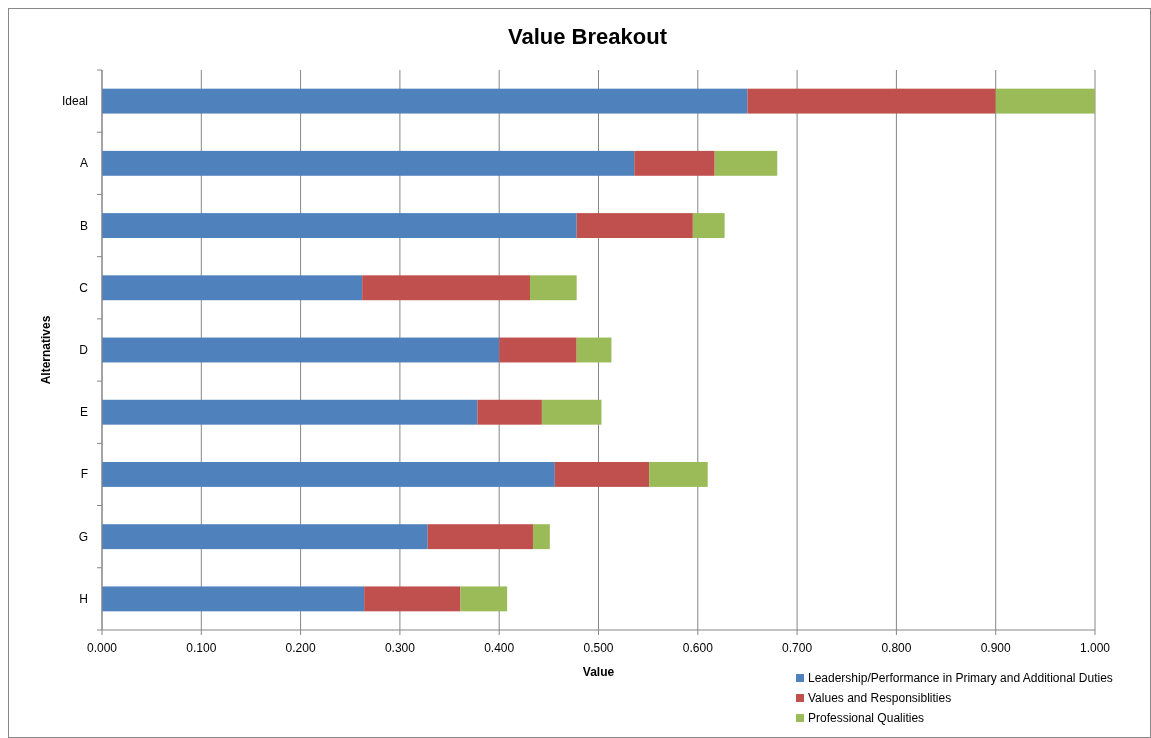 Image resolution: width=1151 pixels, height=738 pixels. Describe the element at coordinates (698, 648) in the screenshot. I see `x-tick-label: 0.600` at that location.